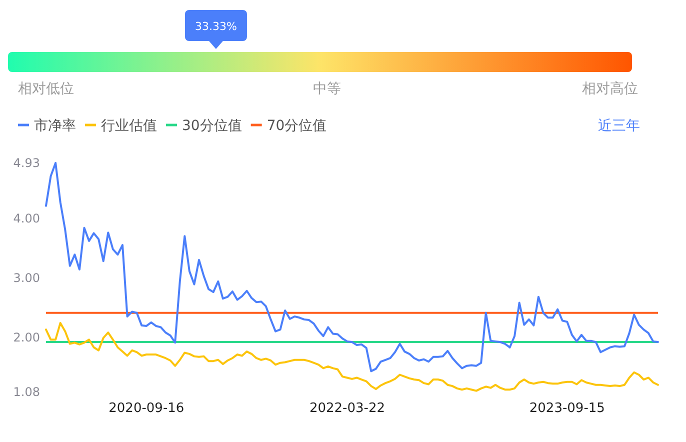  I want to click on text: 近三年, so click(619, 126).